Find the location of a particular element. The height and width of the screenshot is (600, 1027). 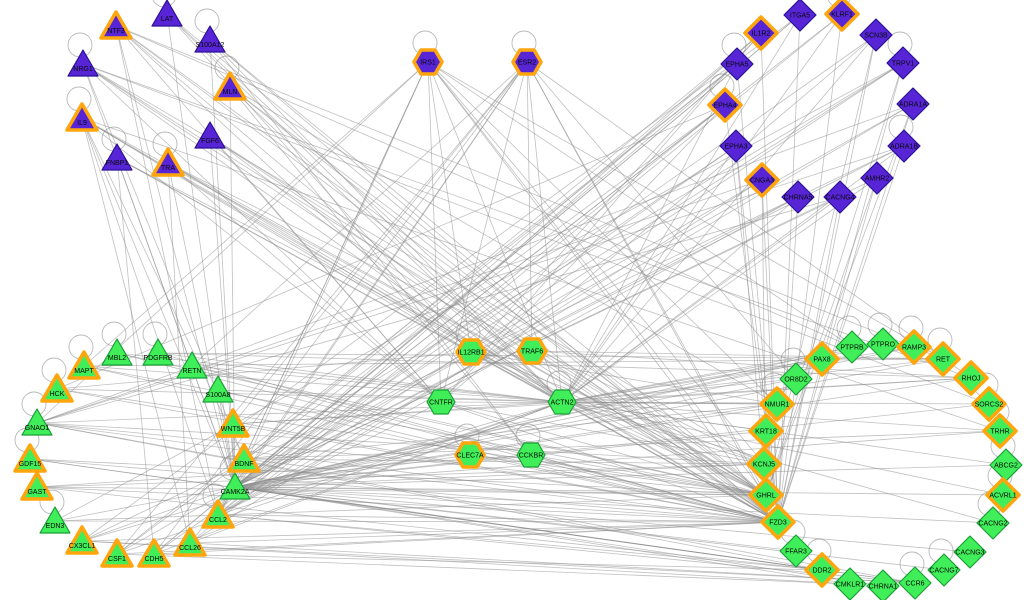

node-SCN3B: SCN3B is located at coordinates (876, 35).